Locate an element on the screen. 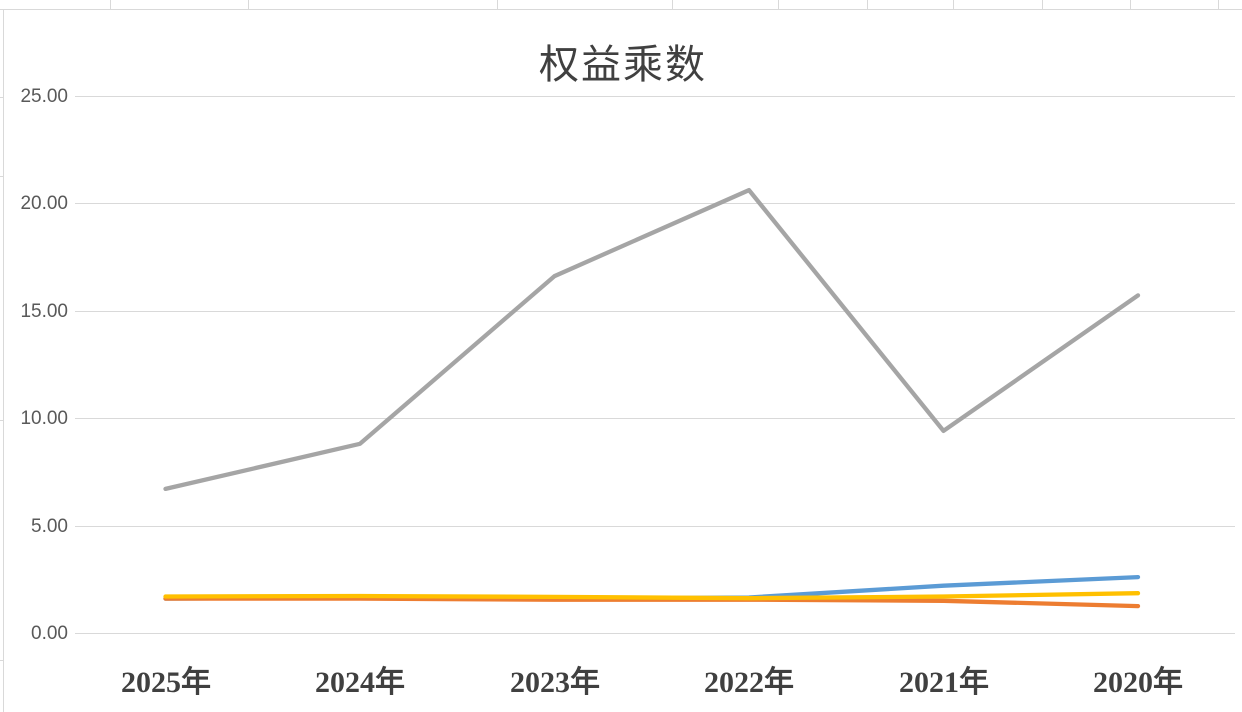 The image size is (1242, 712). x-axis-category-label: 2024年 is located at coordinates (360, 682).